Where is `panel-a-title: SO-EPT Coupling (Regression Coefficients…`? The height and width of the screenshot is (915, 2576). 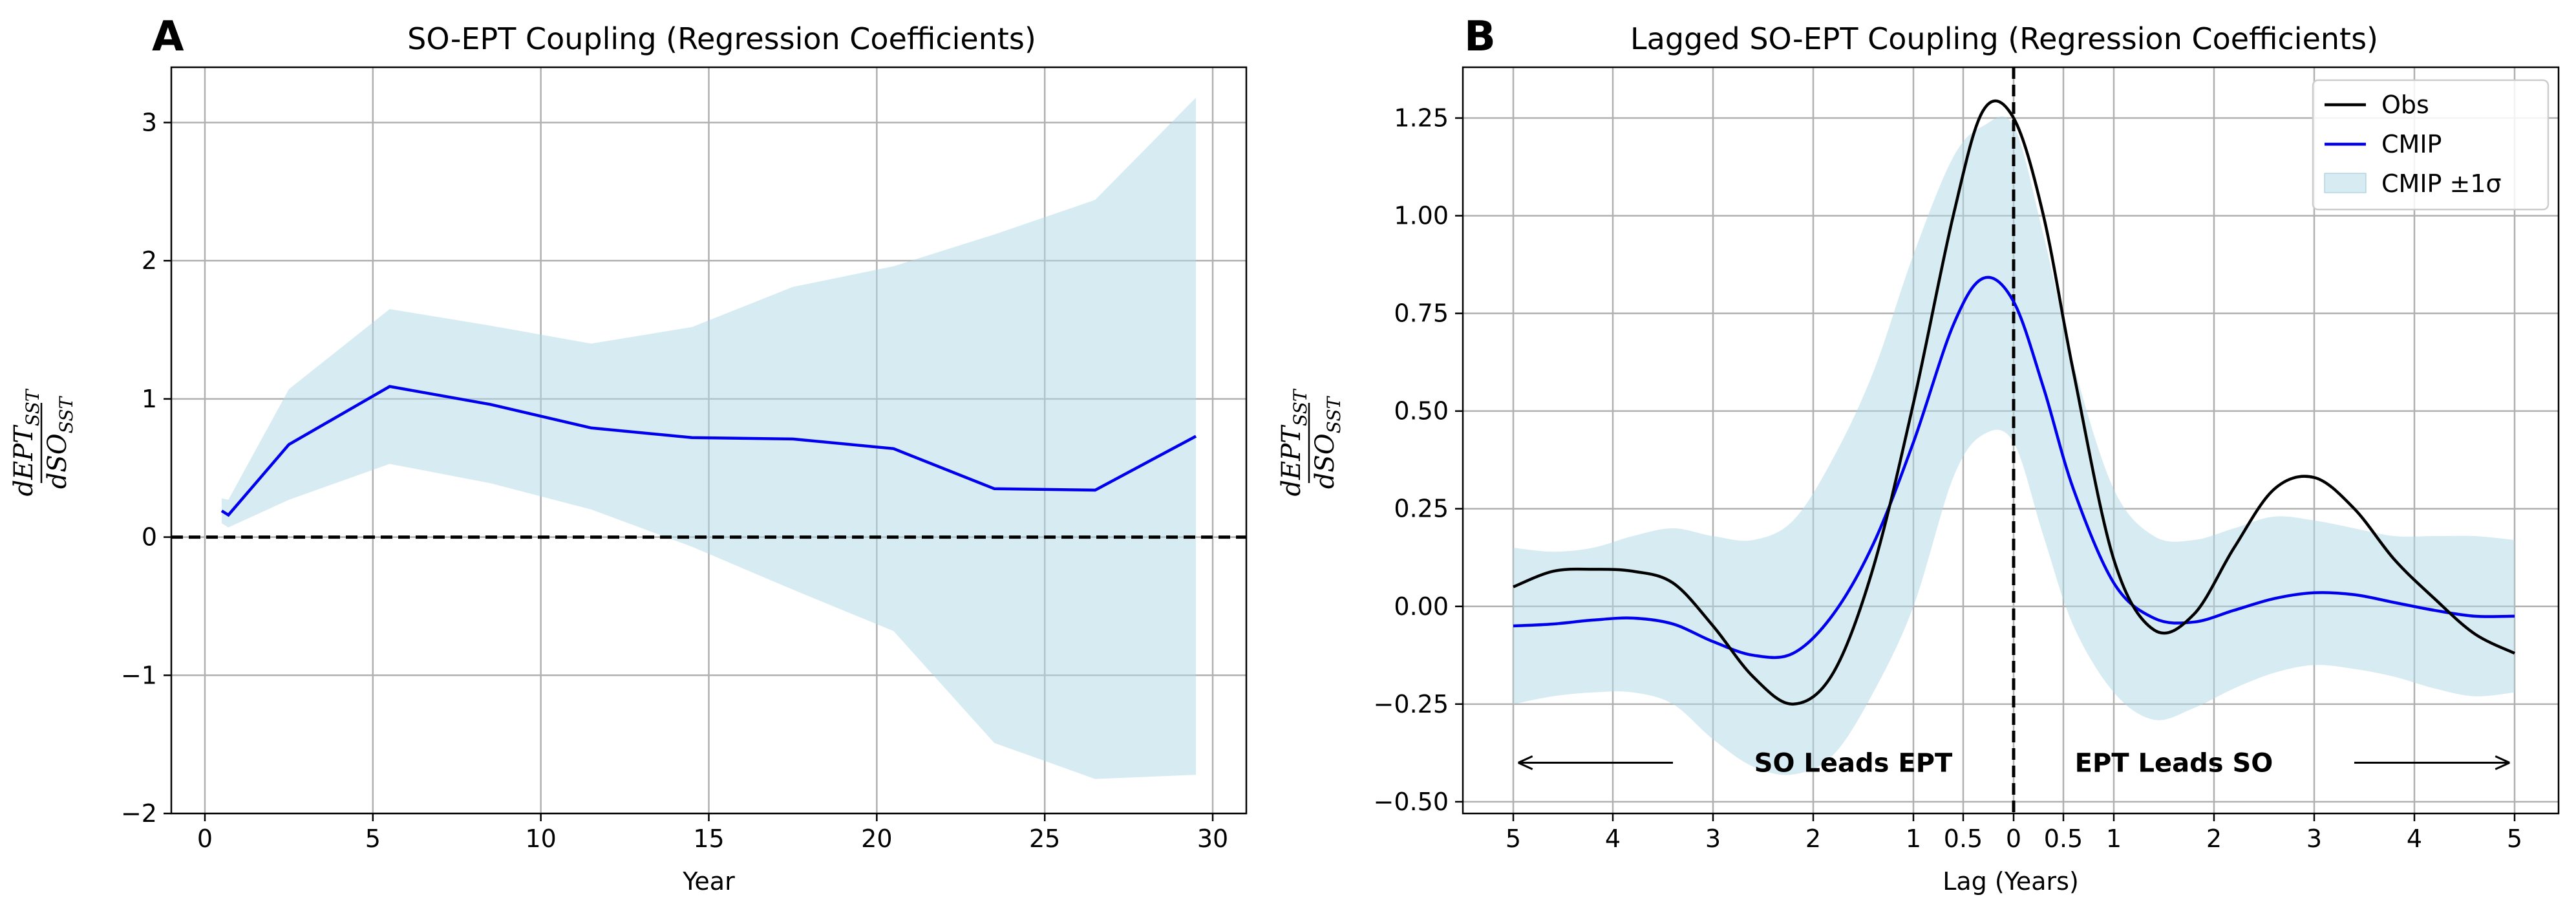
panel-a-title: SO-EPT Coupling (Regression Coefficients… is located at coordinates (721, 38).